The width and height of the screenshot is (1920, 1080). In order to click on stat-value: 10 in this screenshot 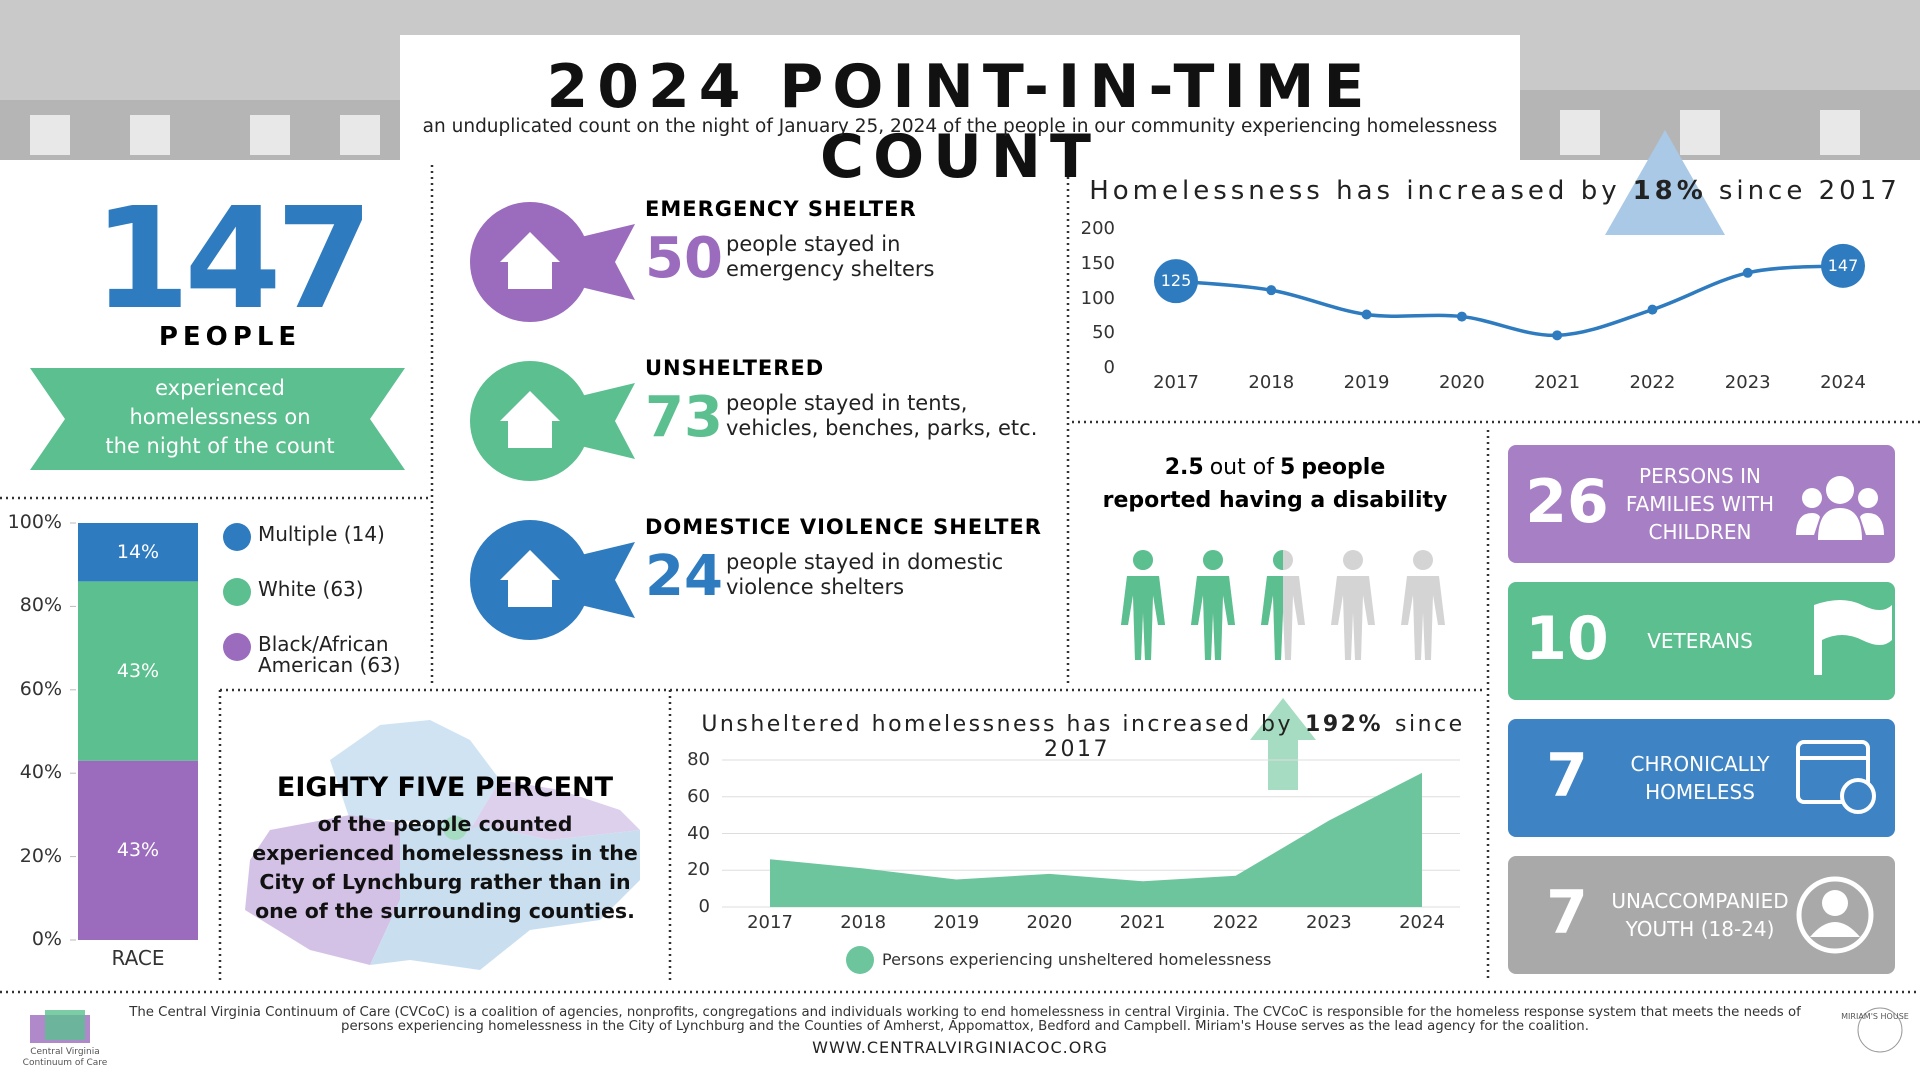, I will do `click(1567, 639)`.